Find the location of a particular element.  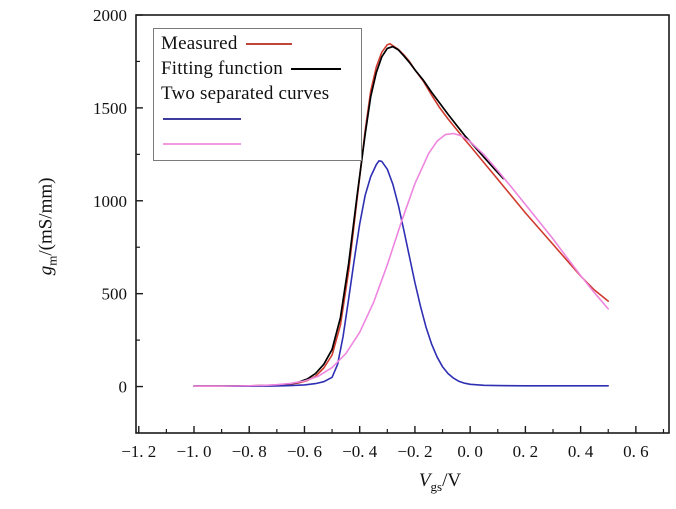

x-axis-label-symbol: V is located at coordinates (424, 480).